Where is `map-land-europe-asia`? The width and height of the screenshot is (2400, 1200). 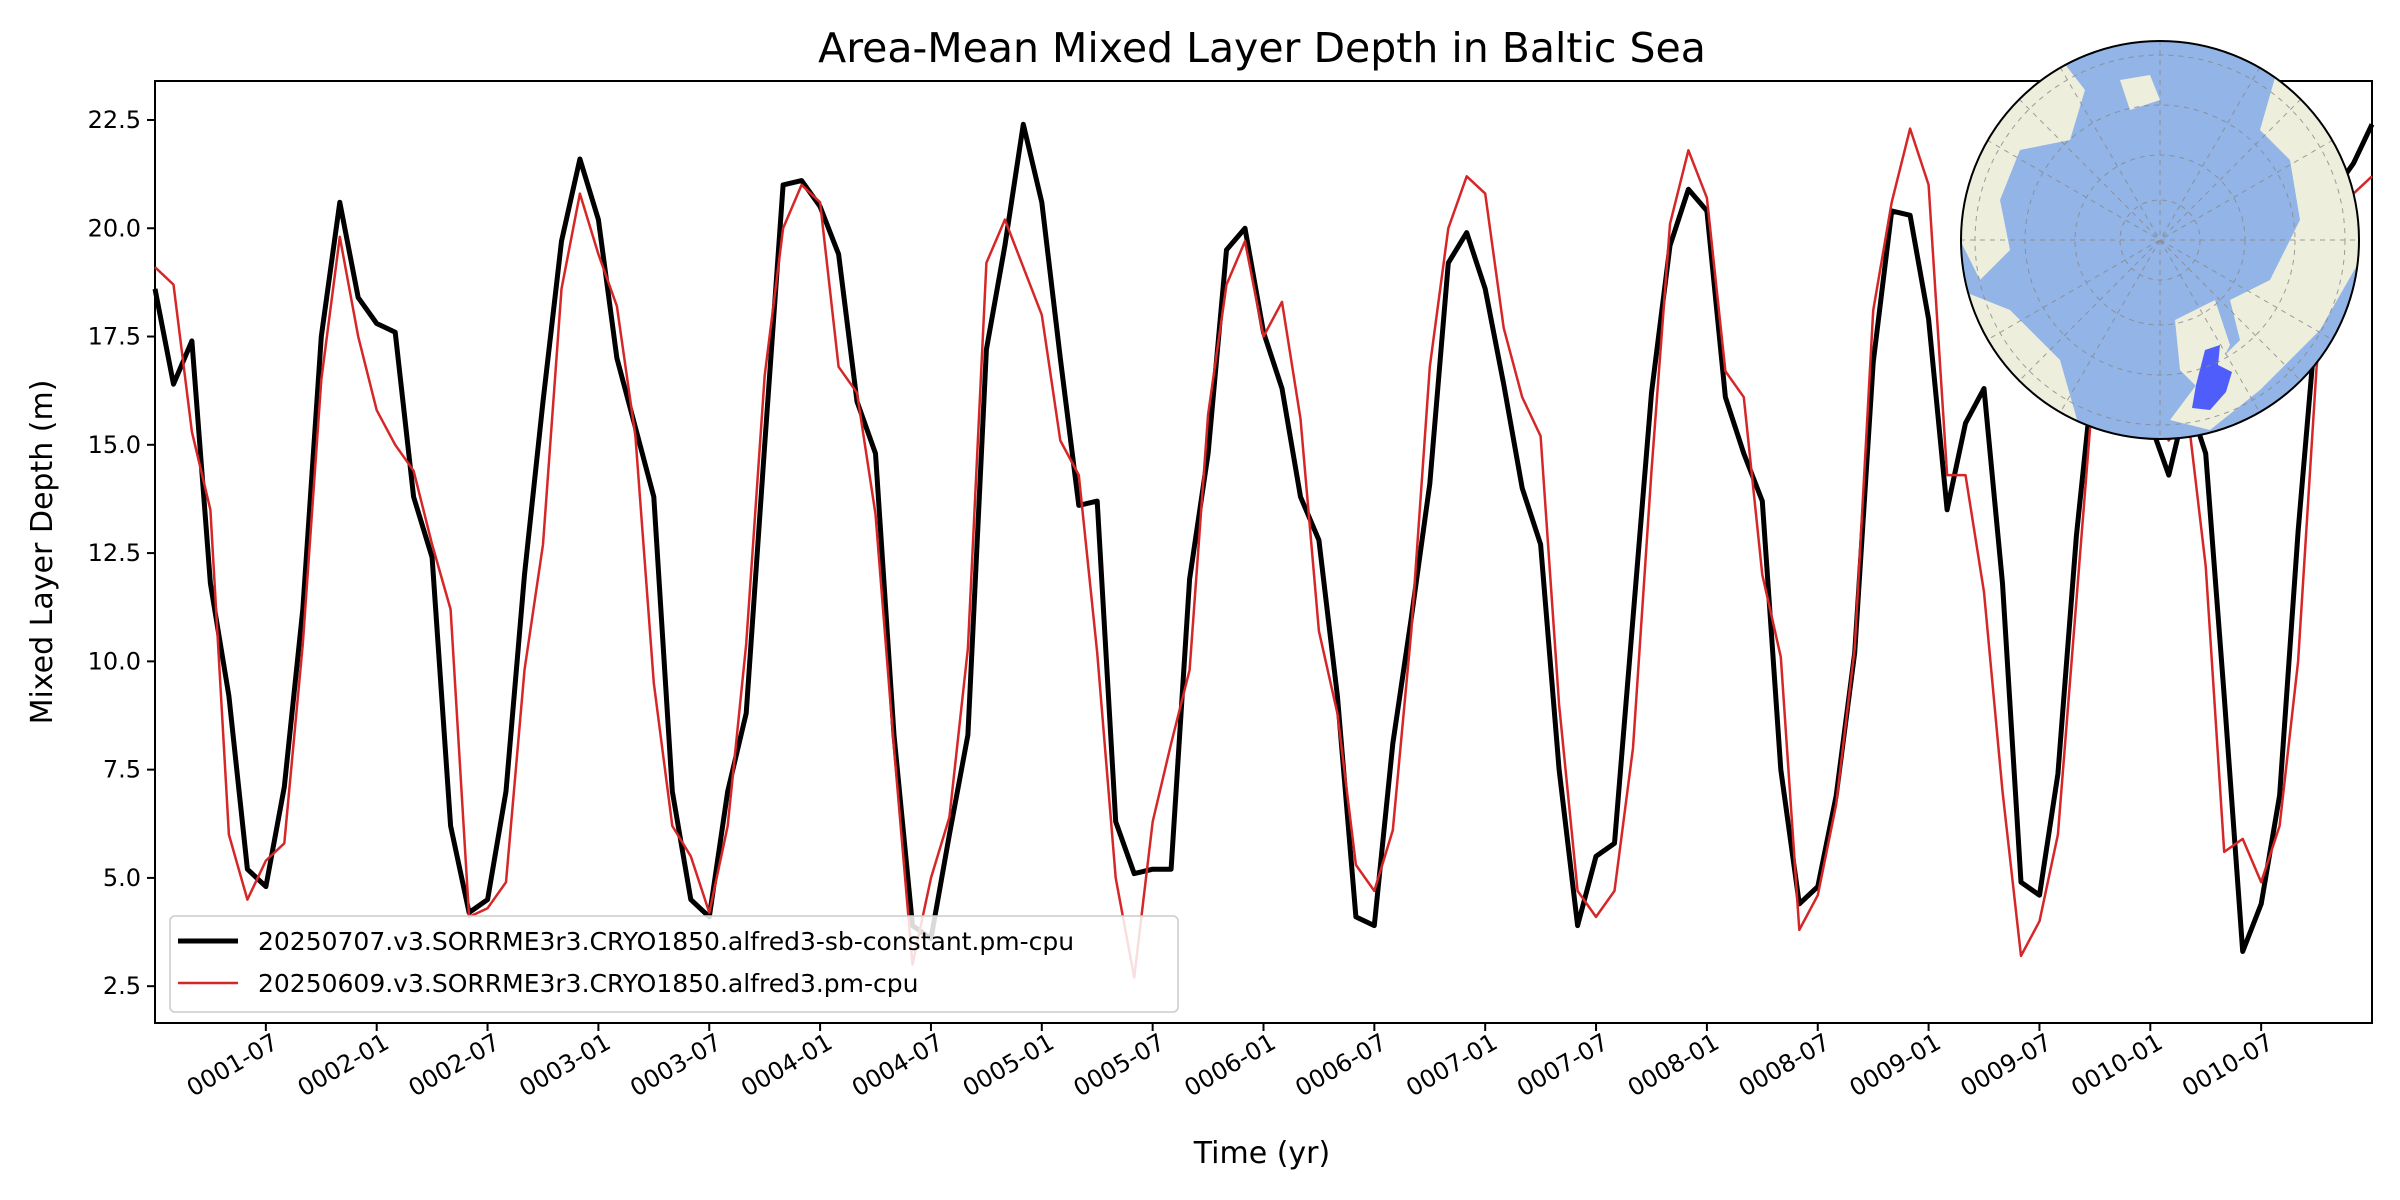
map-land-europe-asia is located at coordinates (2264, 245).